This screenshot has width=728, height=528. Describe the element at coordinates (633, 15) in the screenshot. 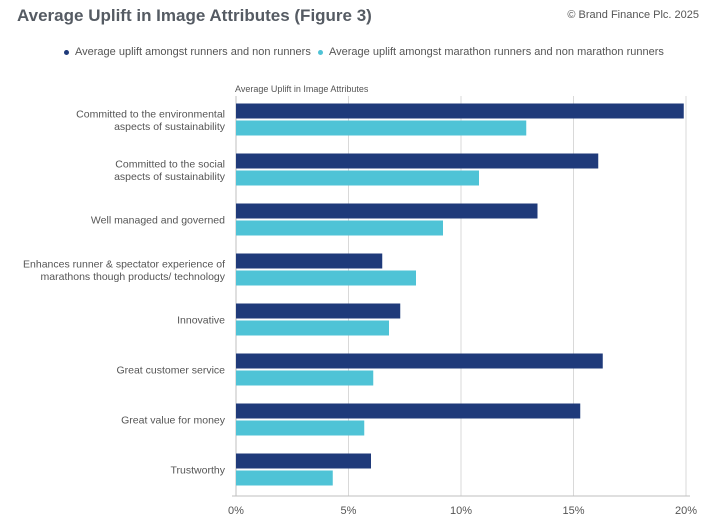

I see `copyright-notice: © Brand Finance Plc. 2025` at that location.